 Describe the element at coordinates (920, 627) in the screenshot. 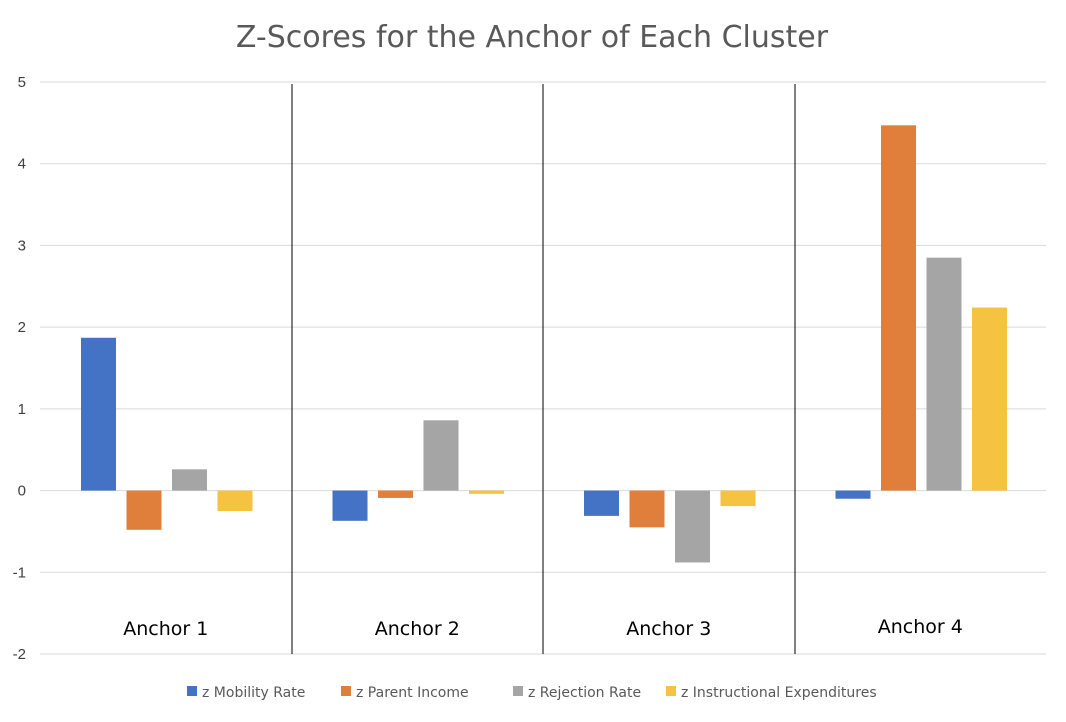

I see `category-label: Anchor 4` at that location.